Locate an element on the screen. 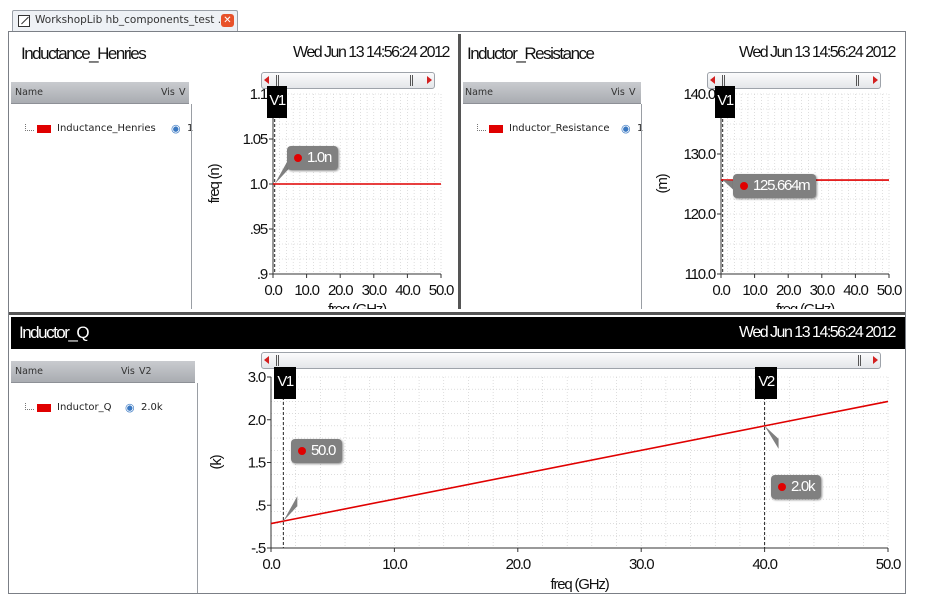 This screenshot has width=938, height=604. y-axis-label: (k) is located at coordinates (216, 461).